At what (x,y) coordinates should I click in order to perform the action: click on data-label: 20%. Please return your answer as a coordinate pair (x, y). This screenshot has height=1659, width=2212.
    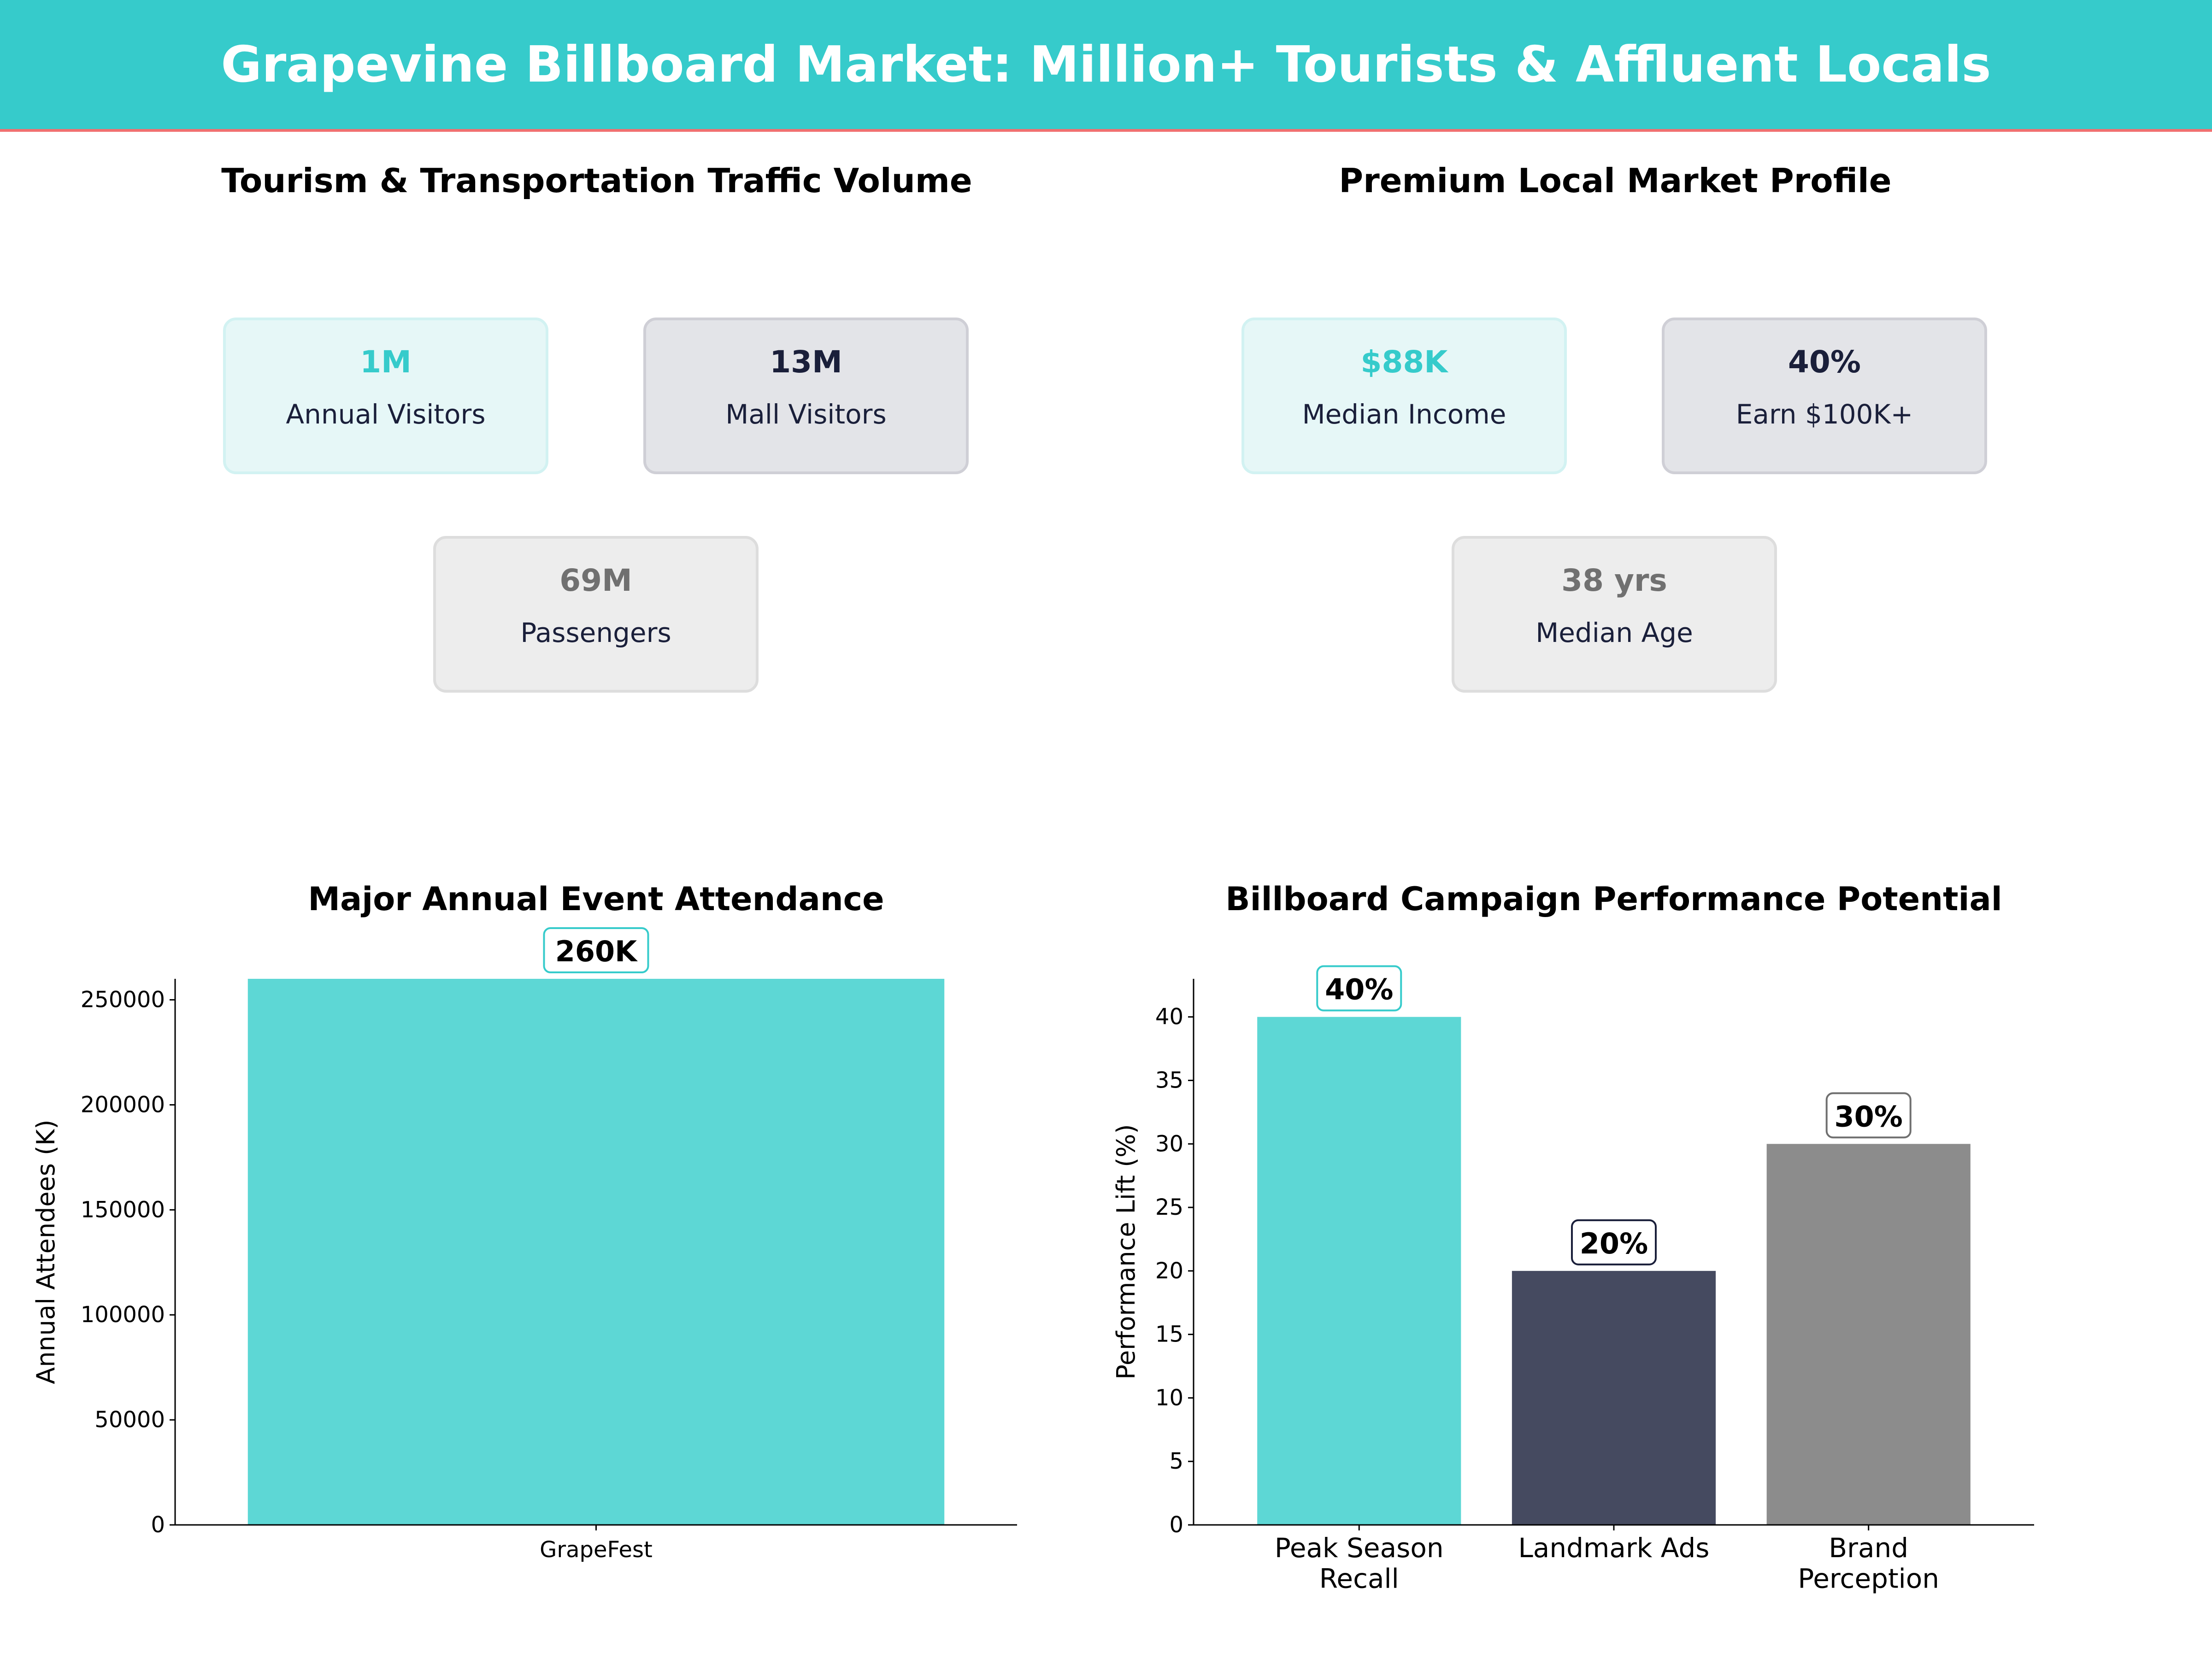
    Looking at the image, I should click on (1614, 1243).